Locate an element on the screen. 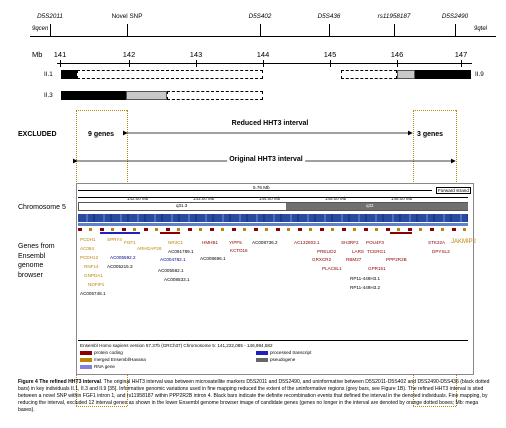 The image size is (506, 428). gene-yipf5: YIPF5 is located at coordinates (235, 242).